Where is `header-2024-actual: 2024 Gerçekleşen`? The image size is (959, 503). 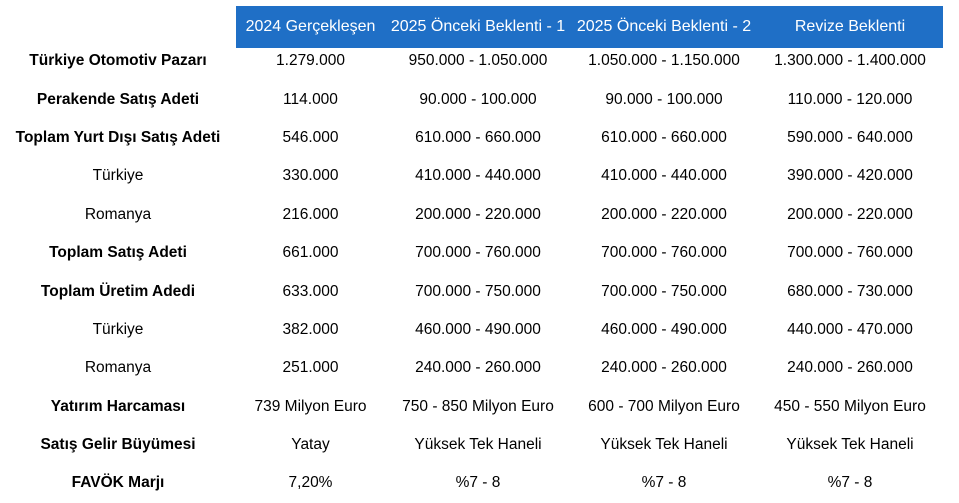 header-2024-actual: 2024 Gerçekleşen is located at coordinates (310, 26).